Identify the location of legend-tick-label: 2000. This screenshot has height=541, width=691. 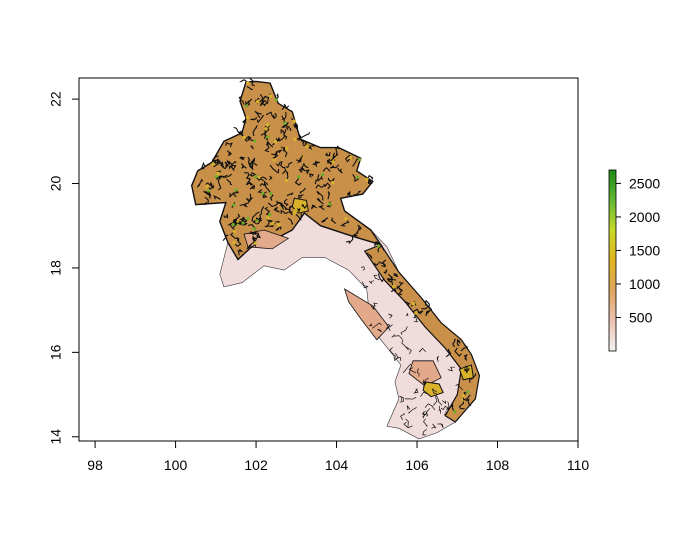
(644, 217).